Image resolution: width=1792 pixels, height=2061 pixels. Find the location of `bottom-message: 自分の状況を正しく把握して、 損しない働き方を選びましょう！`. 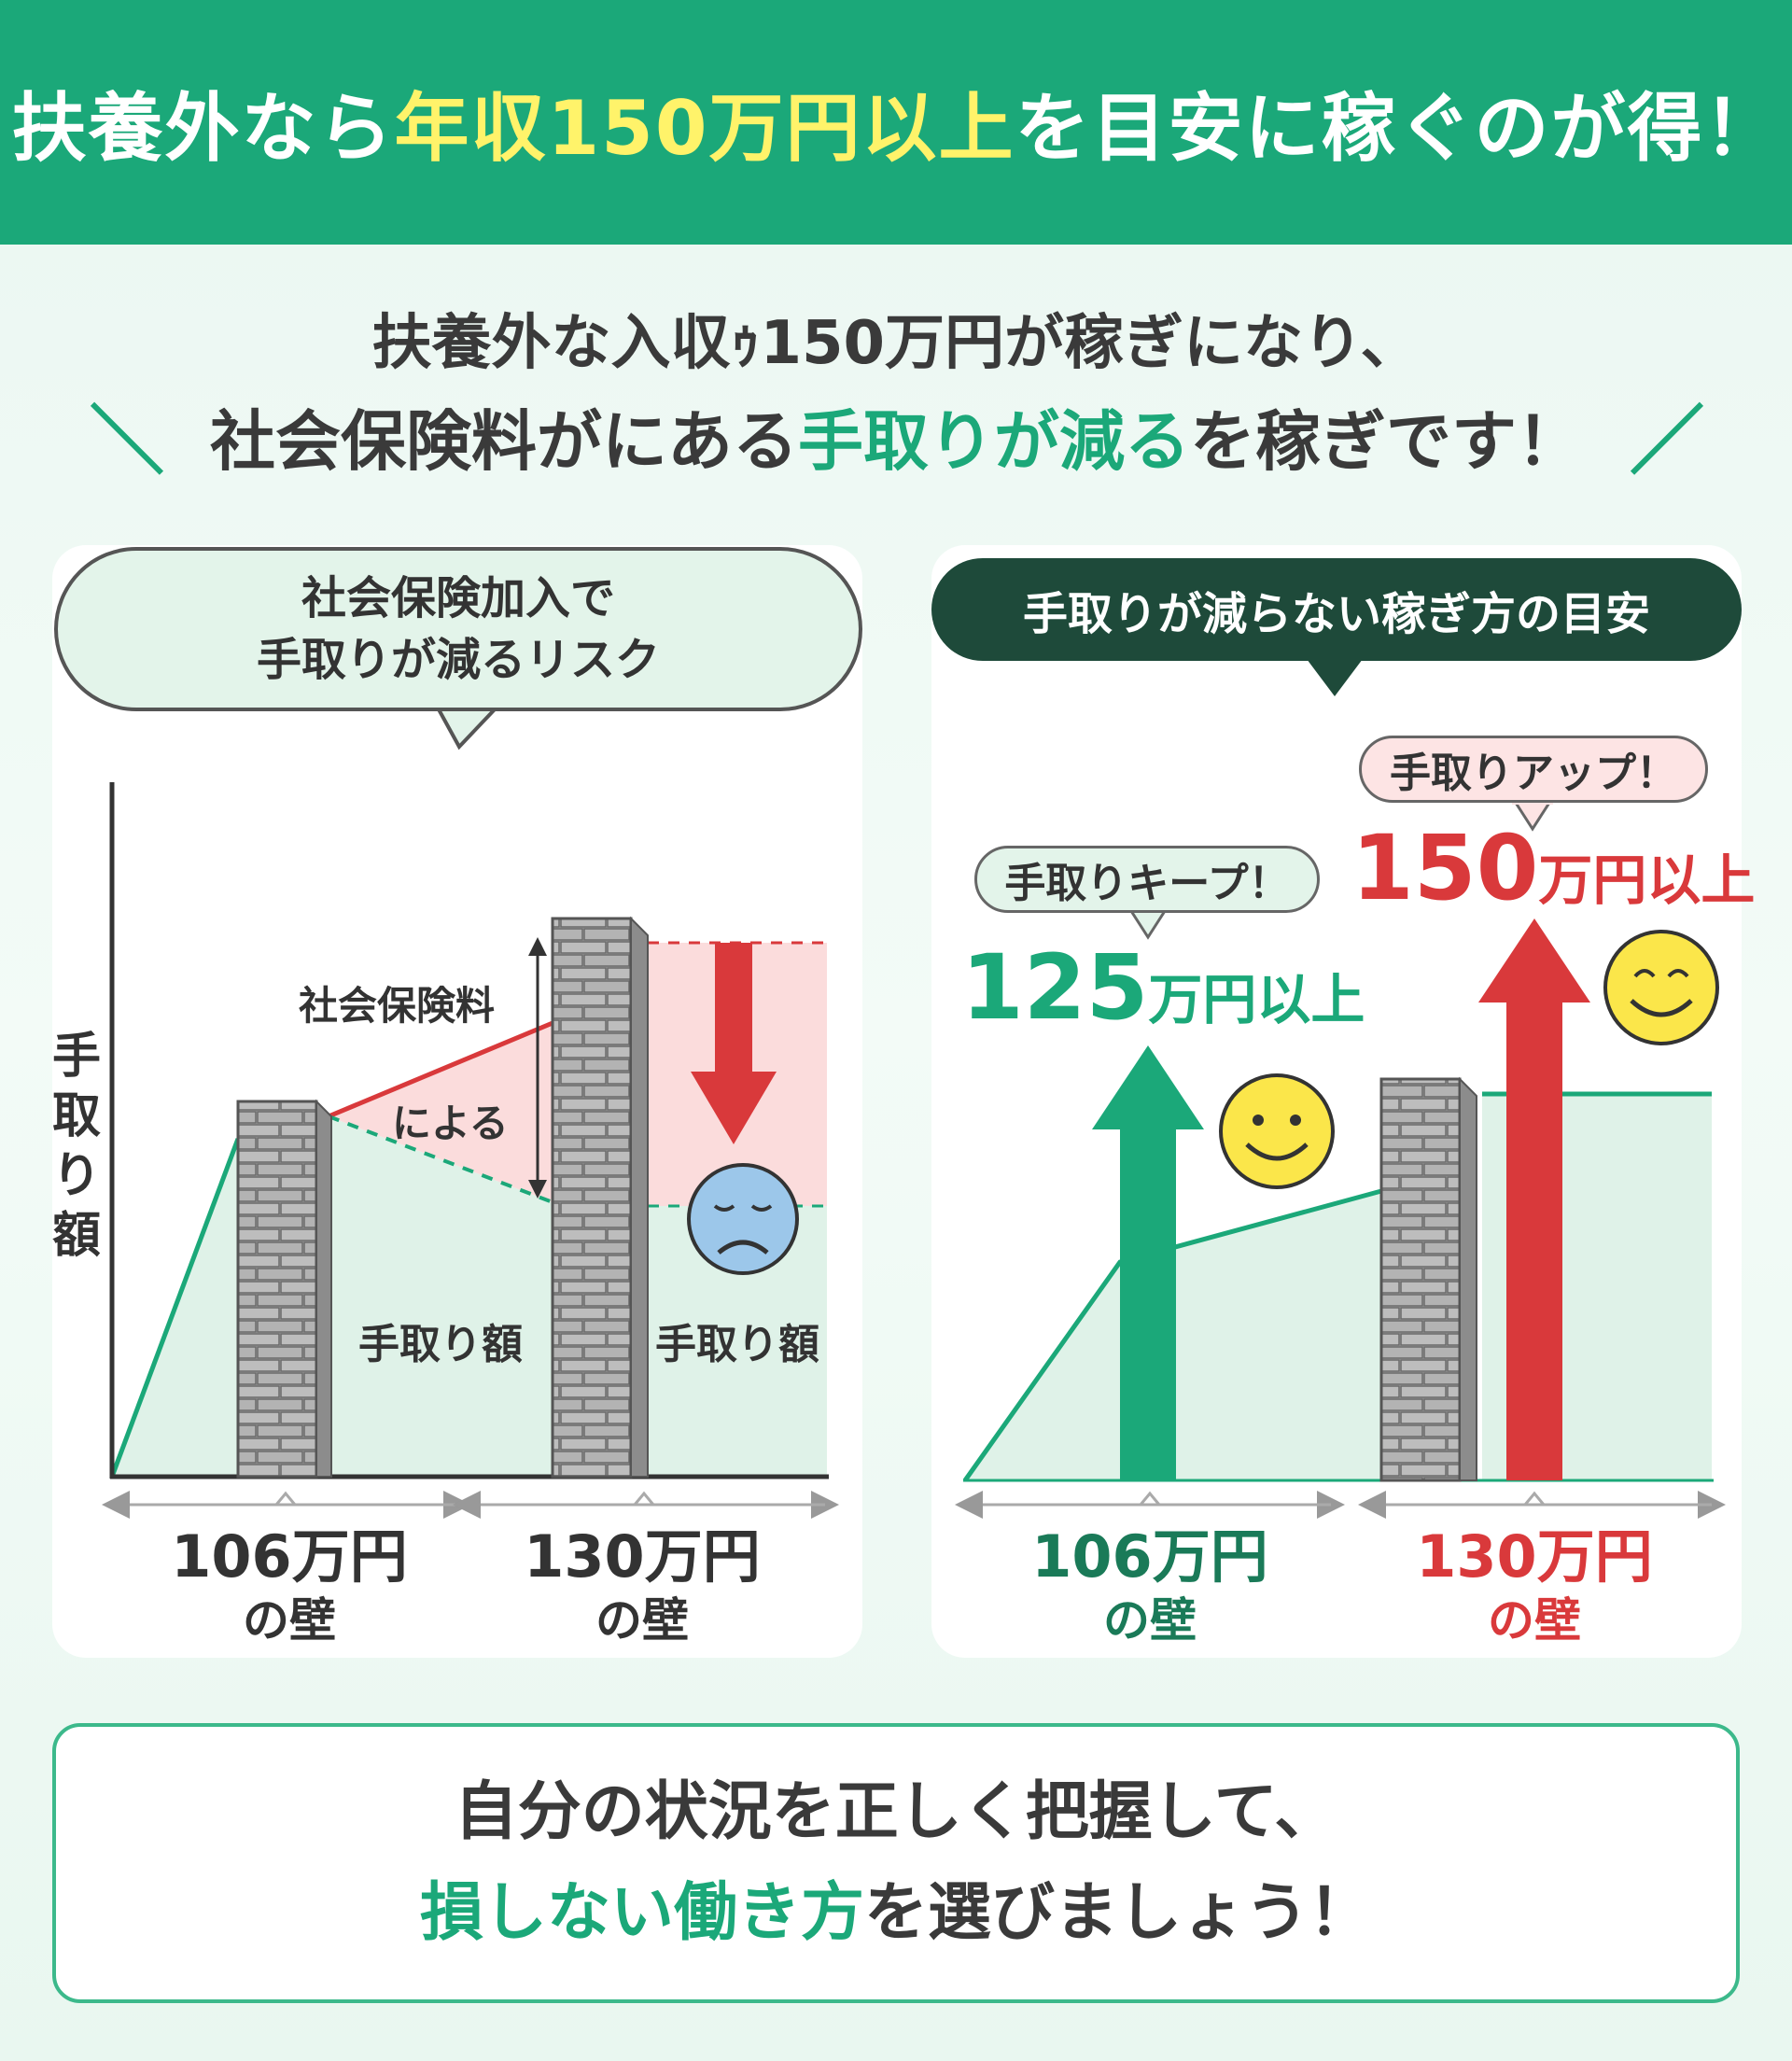

bottom-message: 自分の状況を正しく把握して、 損しない働き方を選びましょう！ is located at coordinates (896, 1863).